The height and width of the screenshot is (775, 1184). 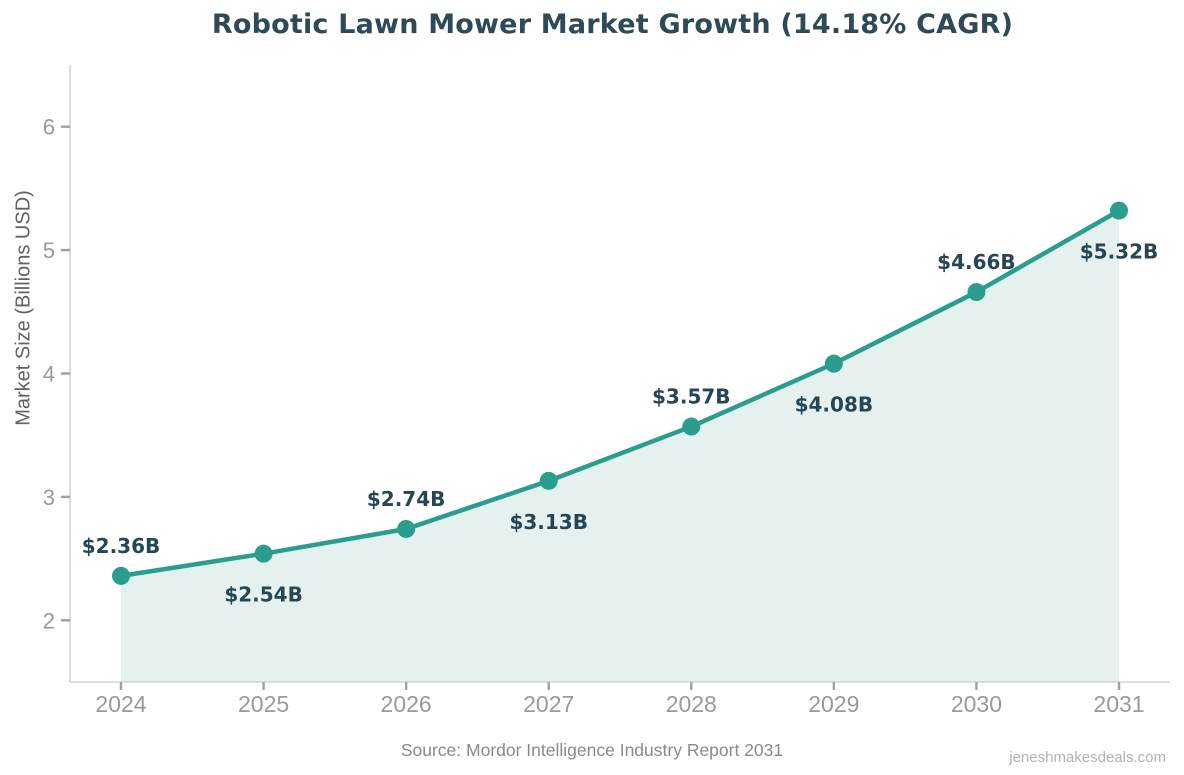 I want to click on y-tick-label: 6, so click(x=49, y=127).